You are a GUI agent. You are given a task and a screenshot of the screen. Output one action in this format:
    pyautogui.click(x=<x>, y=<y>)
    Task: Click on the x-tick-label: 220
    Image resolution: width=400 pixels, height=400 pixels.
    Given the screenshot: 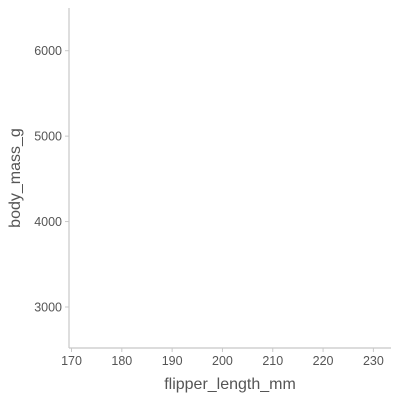 What is the action you would take?
    pyautogui.click(x=323, y=361)
    